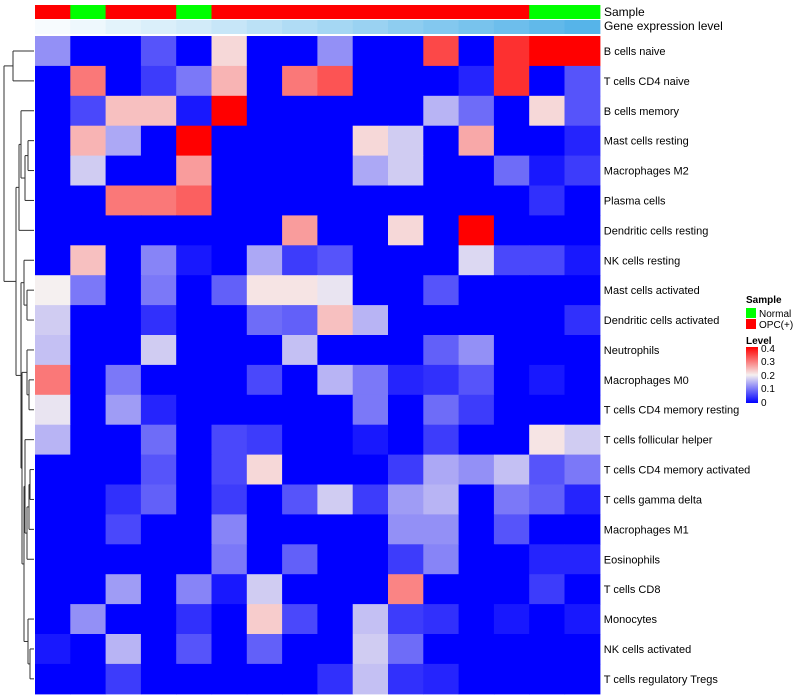  I want to click on legend-swatch-normal, so click(751, 313).